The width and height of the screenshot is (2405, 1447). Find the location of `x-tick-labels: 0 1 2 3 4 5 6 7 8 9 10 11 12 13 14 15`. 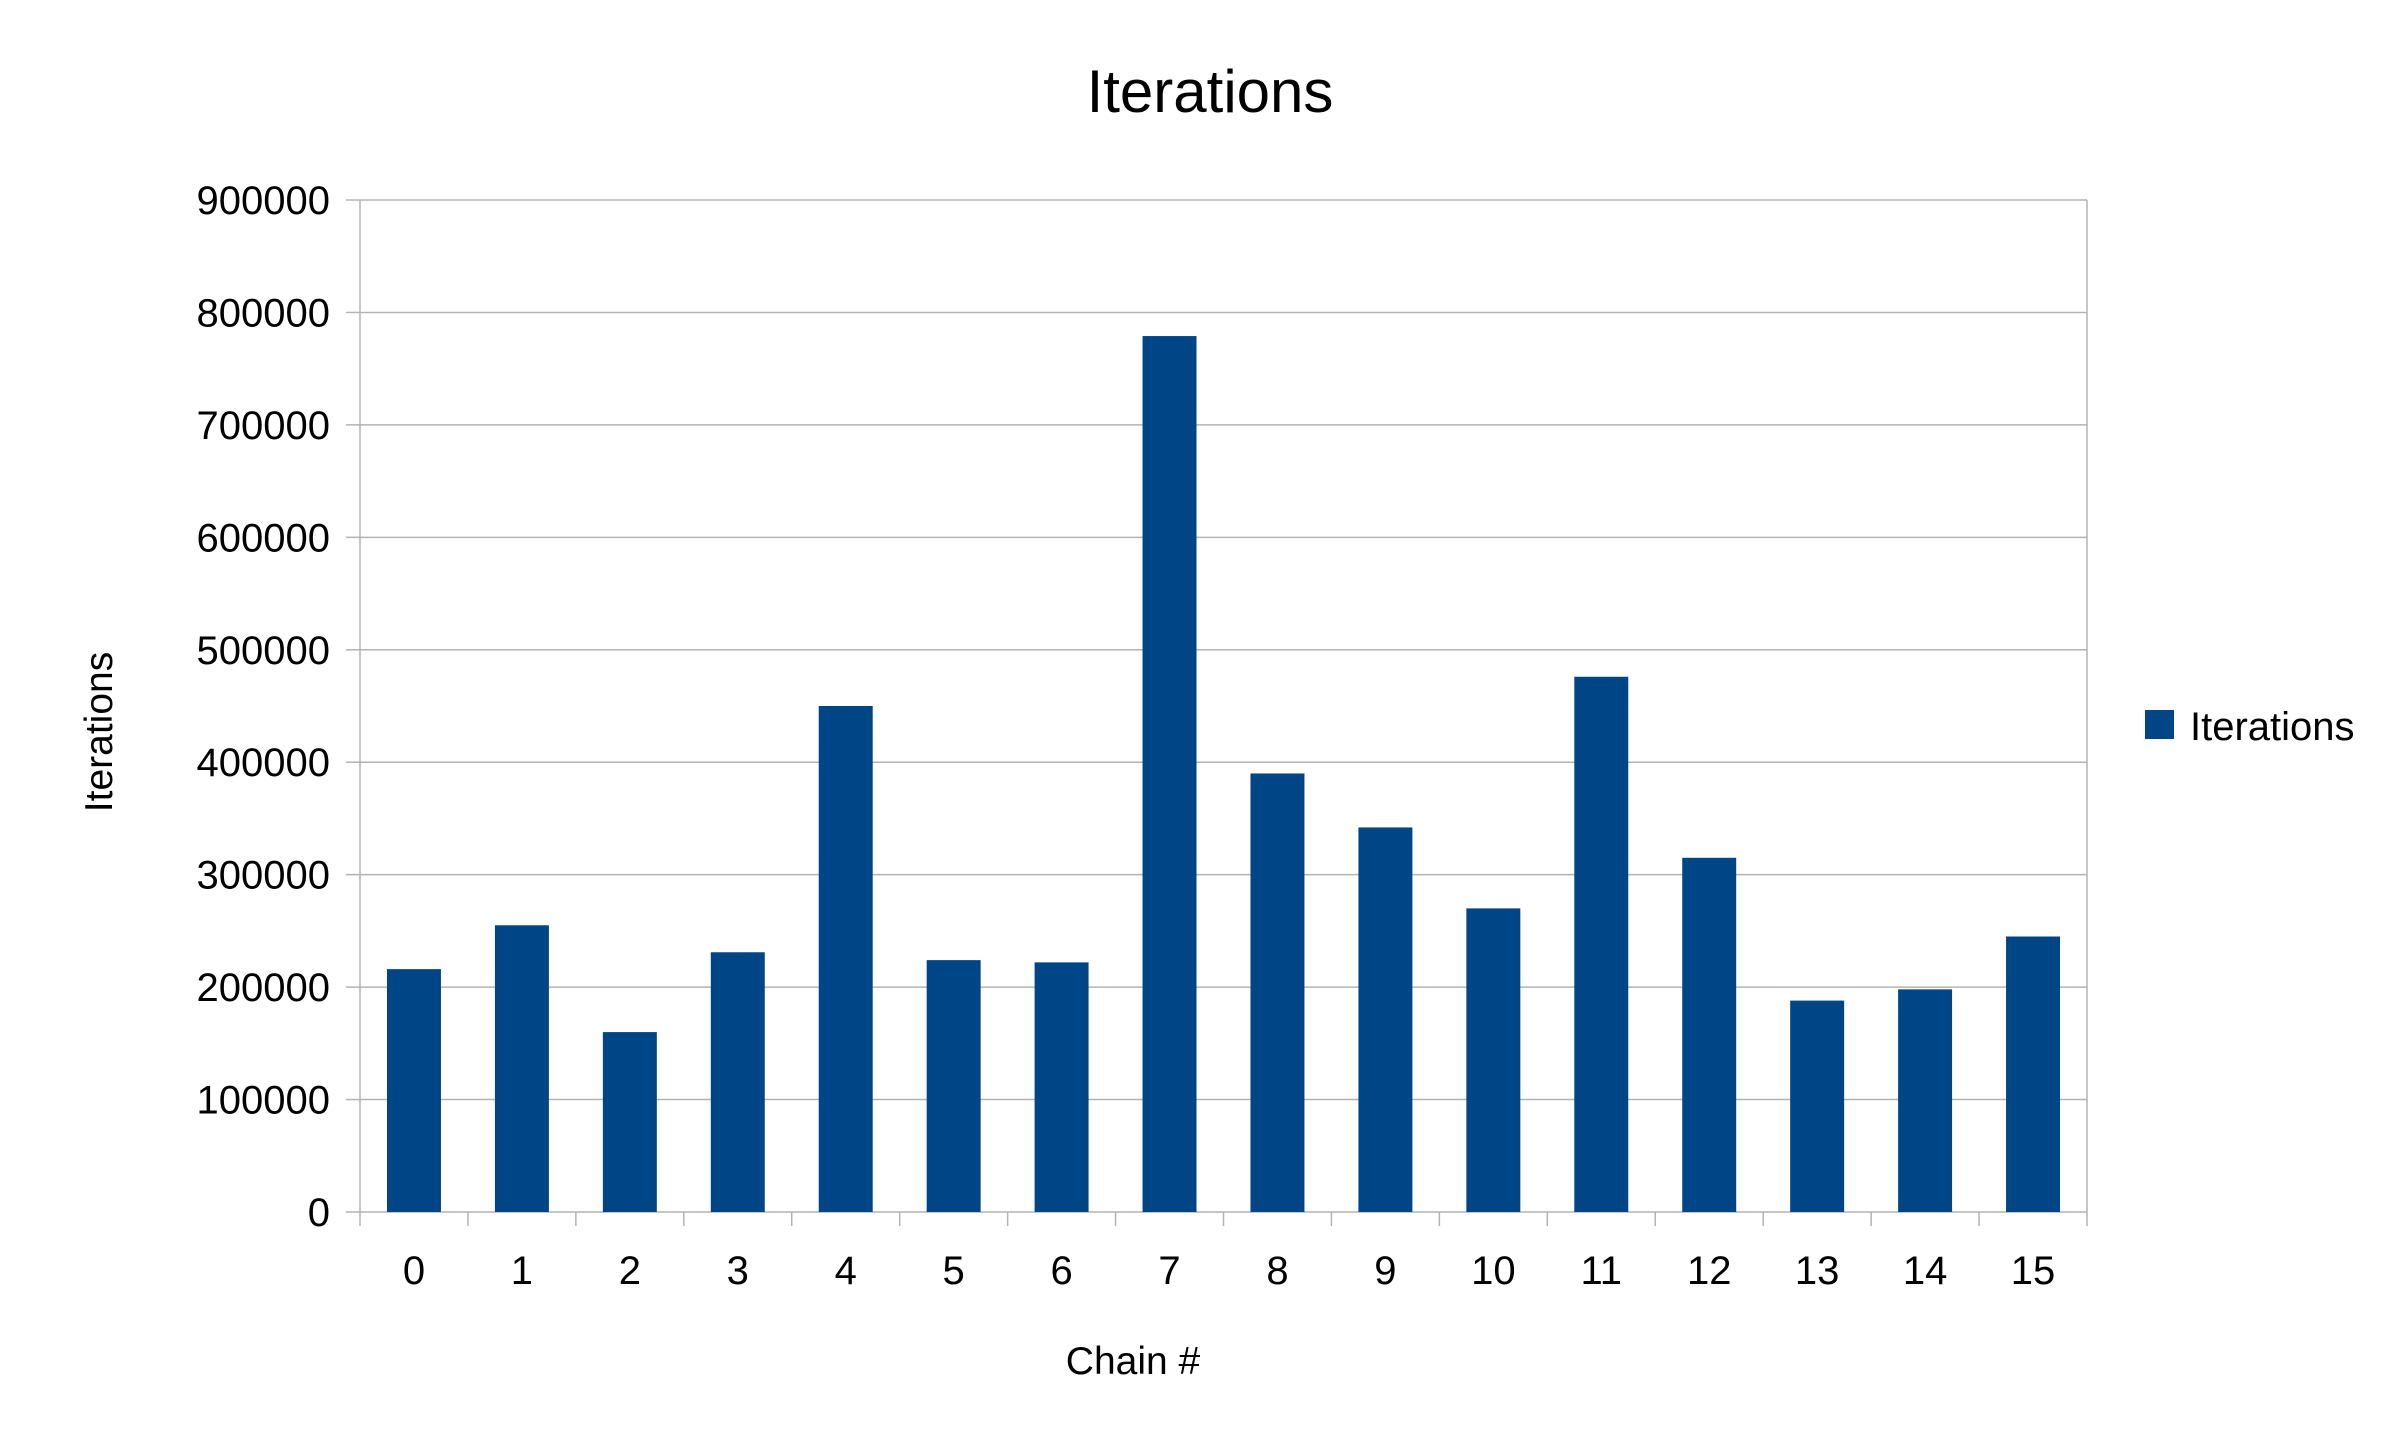

x-tick-labels: 0 1 2 3 4 5 6 7 8 9 10 11 12 13 14 15 is located at coordinates (1229, 1271).